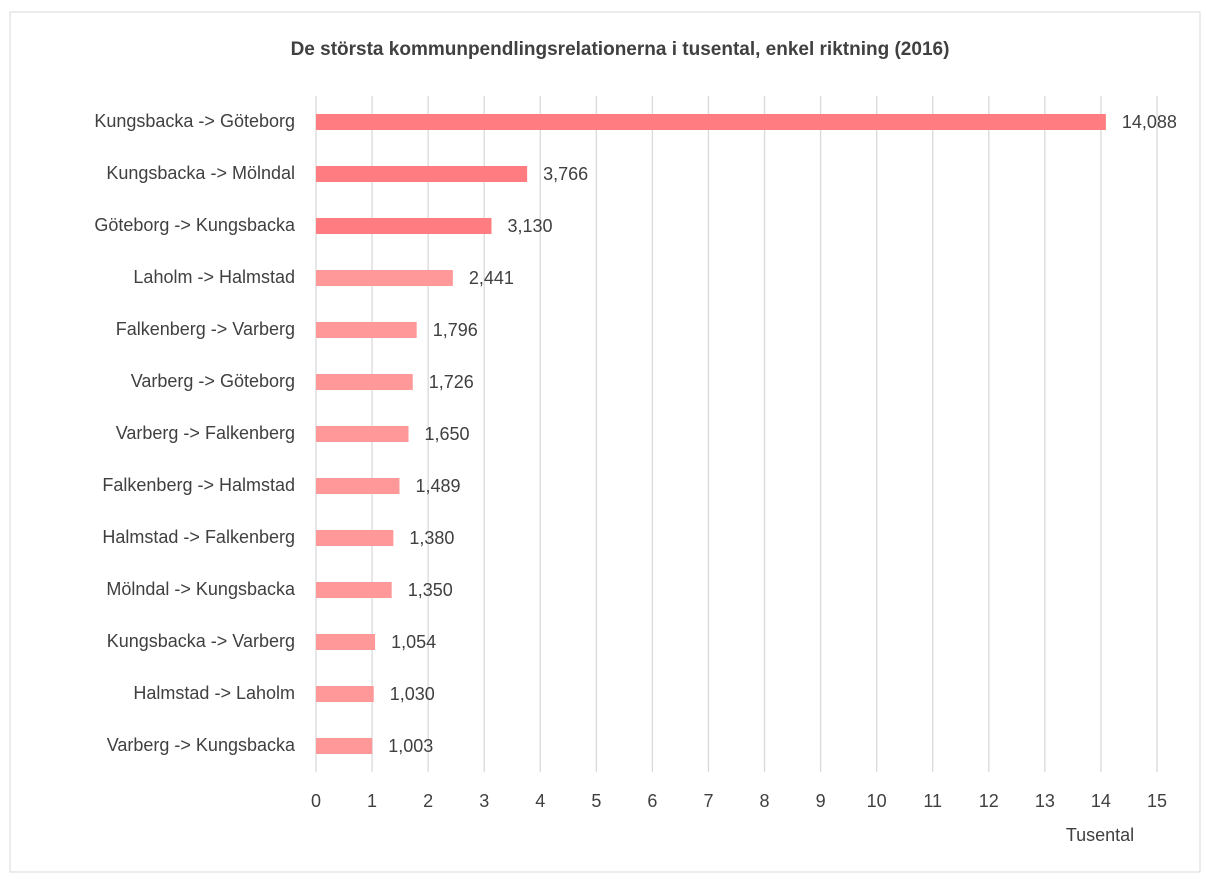  I want to click on y-tick-label: Halmstad -> Laholm, so click(214, 693).